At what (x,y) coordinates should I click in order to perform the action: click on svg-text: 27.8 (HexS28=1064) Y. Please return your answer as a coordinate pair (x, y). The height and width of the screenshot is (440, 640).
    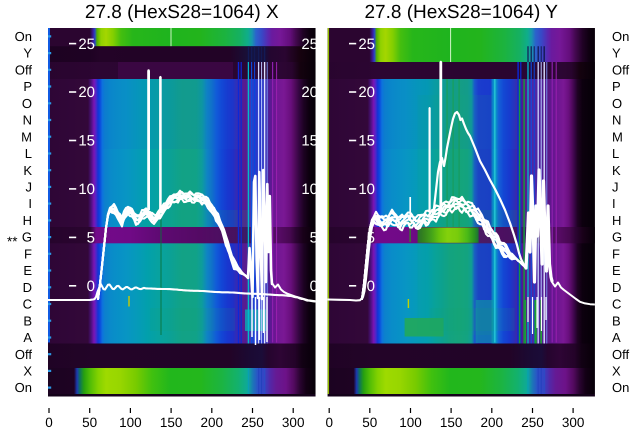
    Looking at the image, I should click on (461, 12).